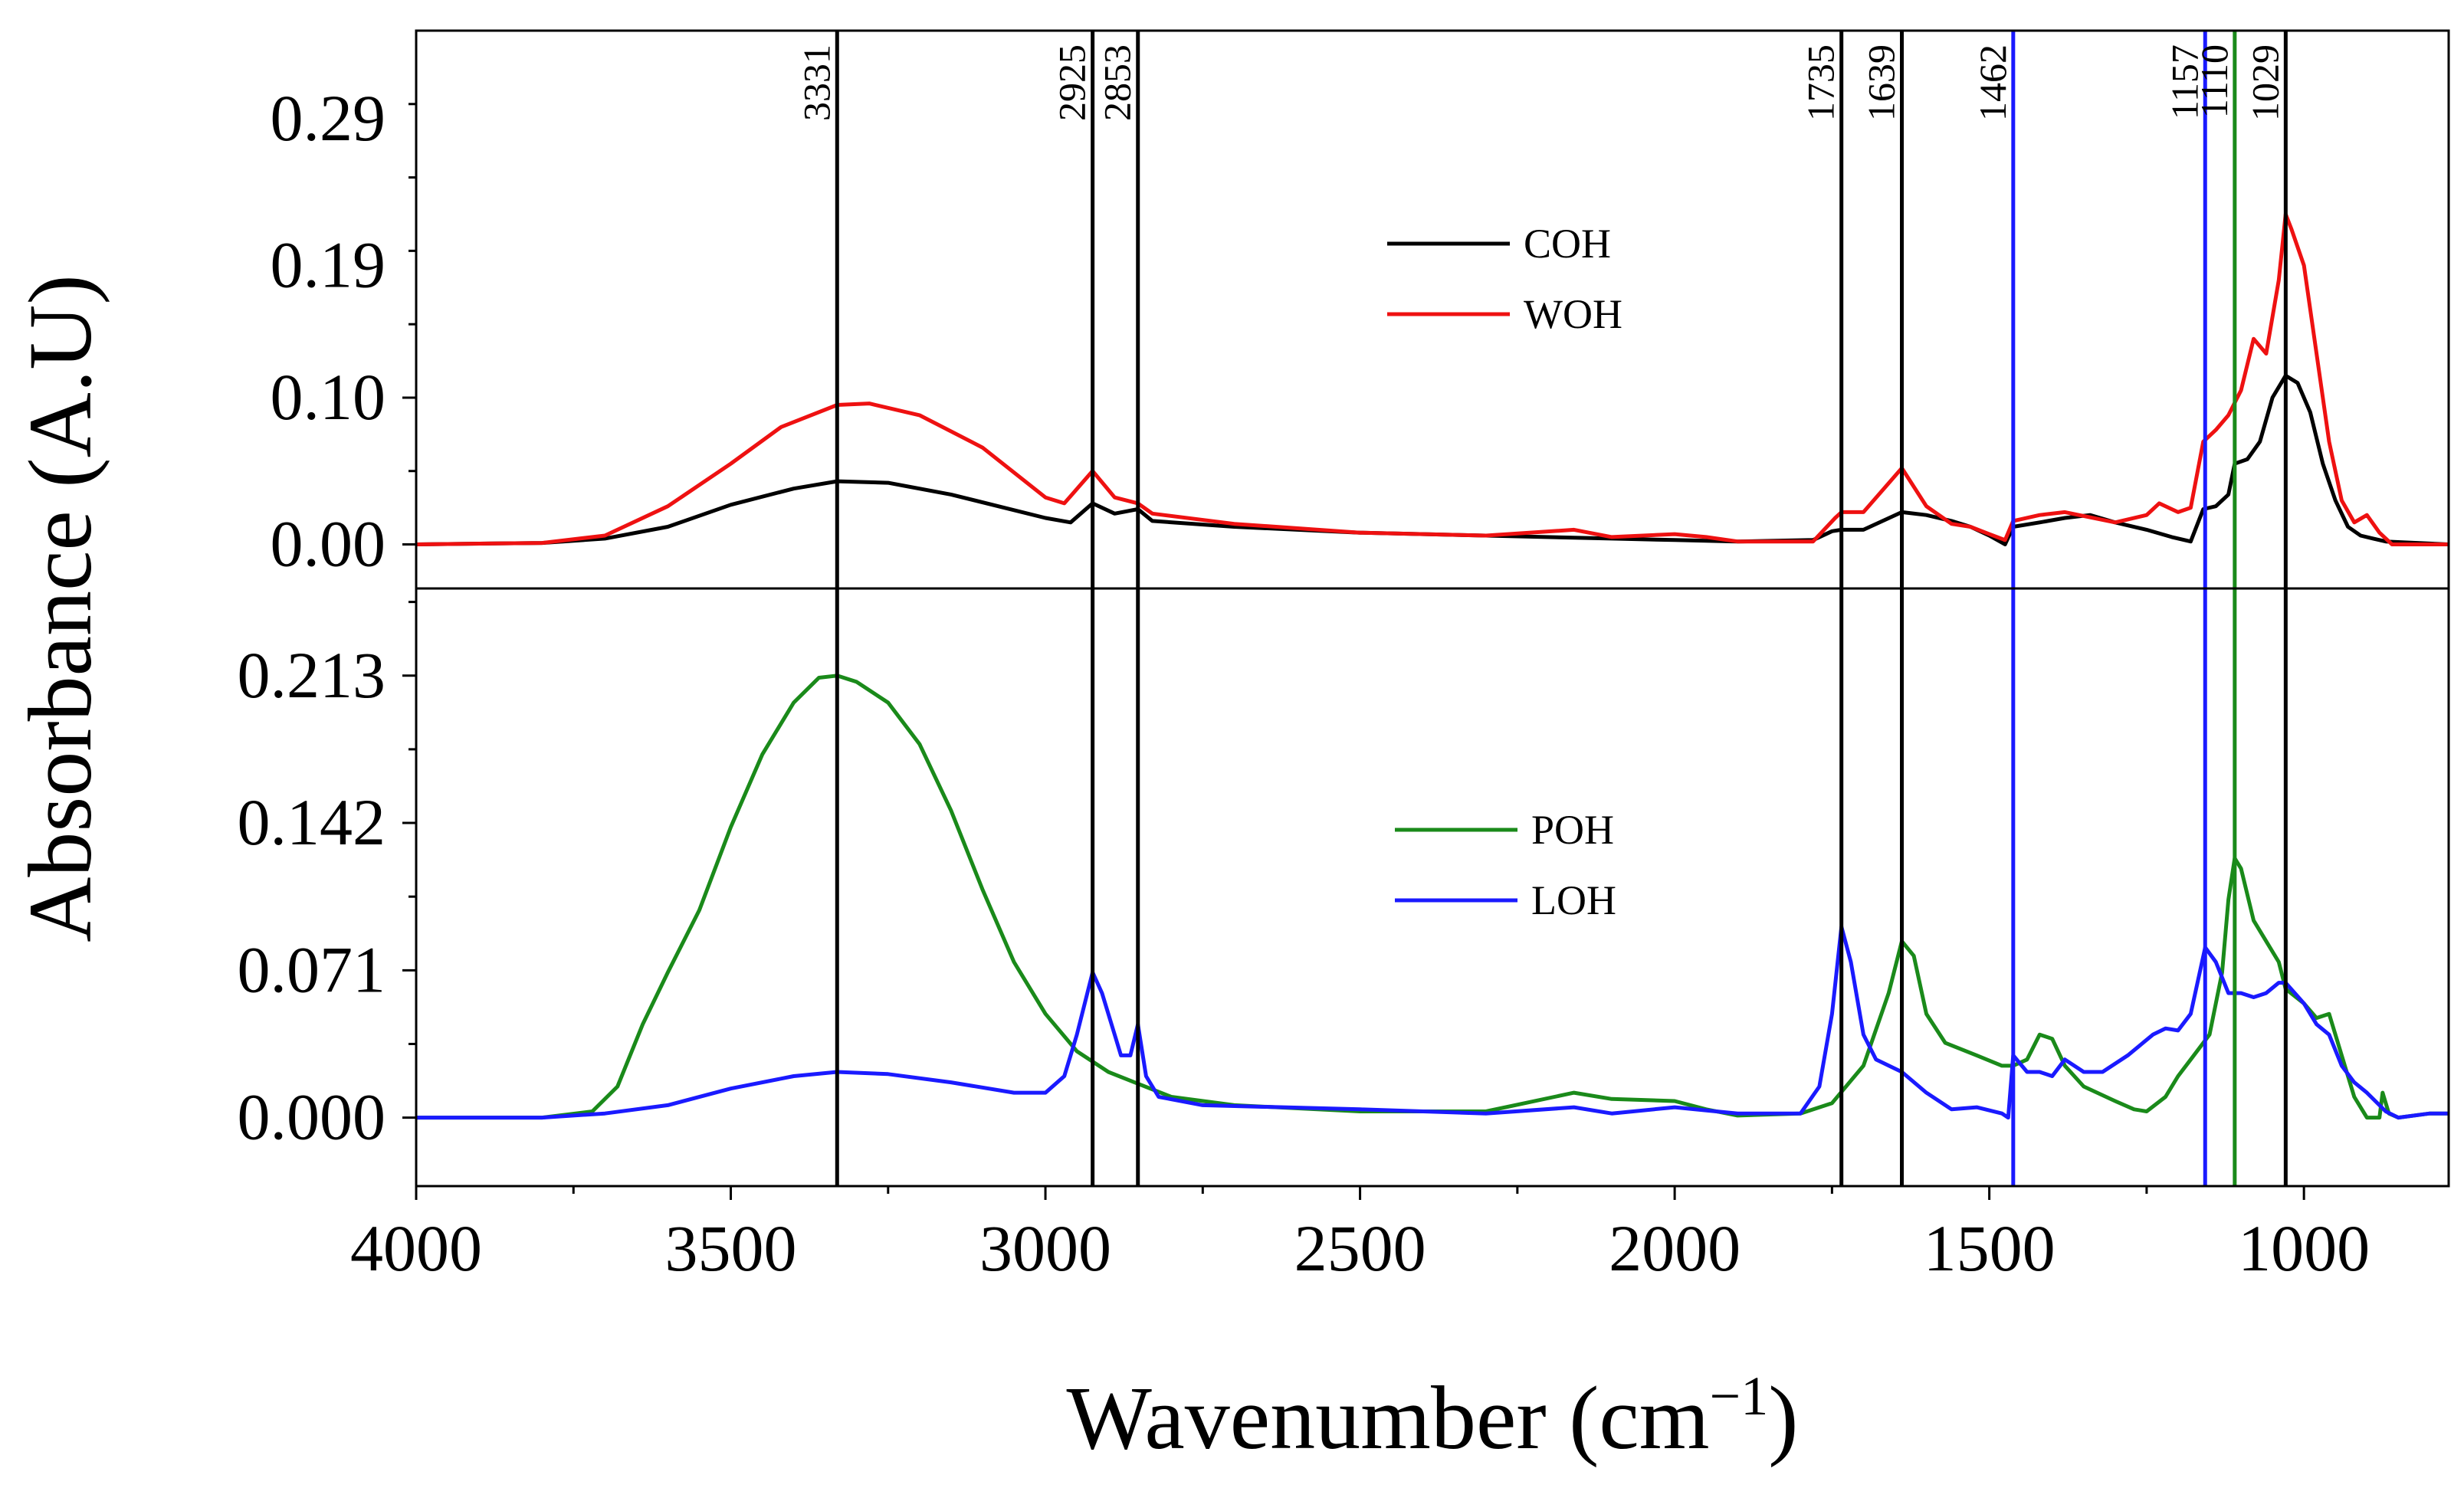 This screenshot has height=1488, width=2464. Describe the element at coordinates (328, 265) in the screenshot. I see `y-tick-label-top-0.19: 0.19` at that location.